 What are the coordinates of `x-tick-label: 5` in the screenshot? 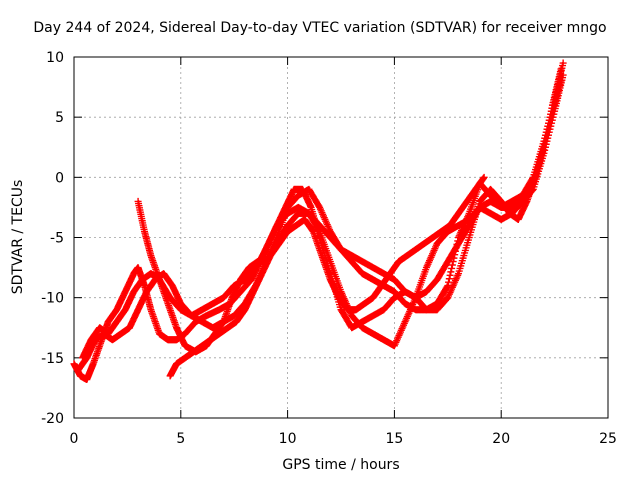 It's located at (180, 439).